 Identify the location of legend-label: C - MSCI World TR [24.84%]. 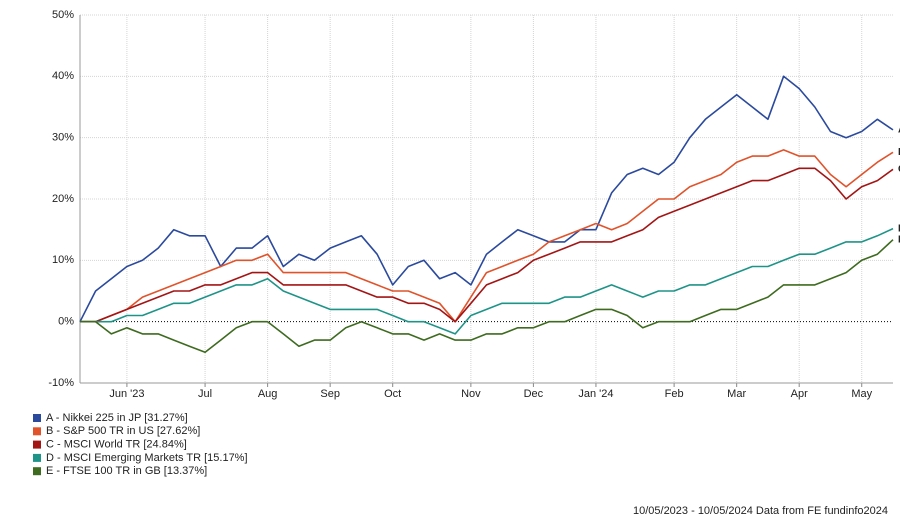
(116, 445).